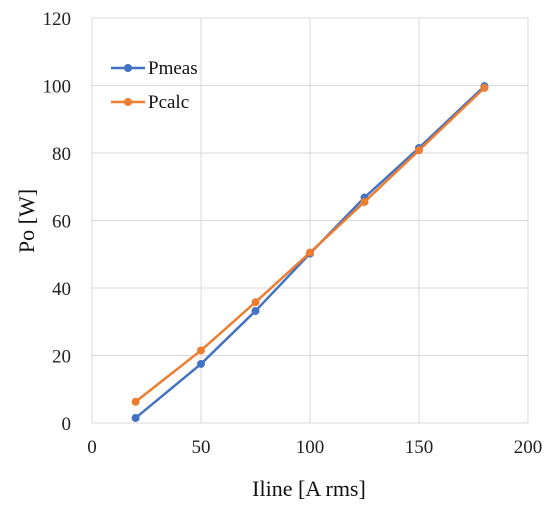 Image resolution: width=550 pixels, height=511 pixels. What do you see at coordinates (57, 87) in the screenshot?
I see `y-tick-label: 100` at bounding box center [57, 87].